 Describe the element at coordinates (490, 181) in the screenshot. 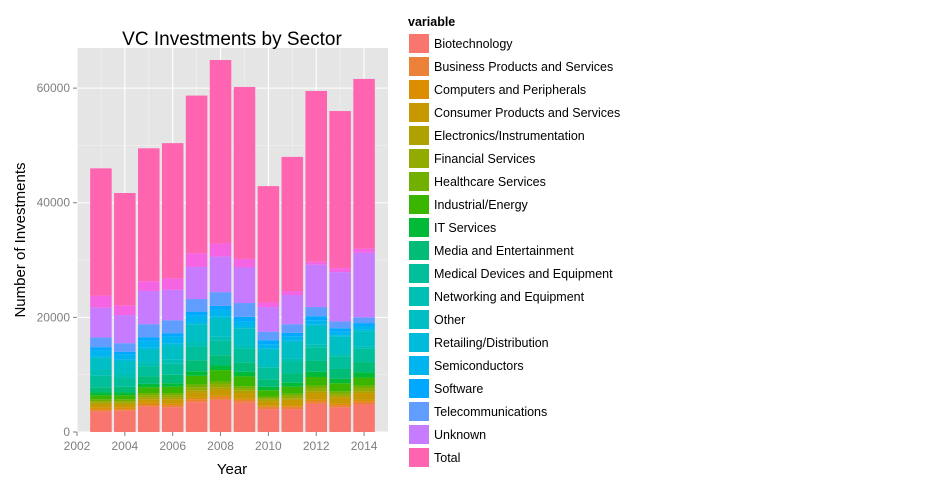

I see `legend-label: Healthcare Services` at that location.